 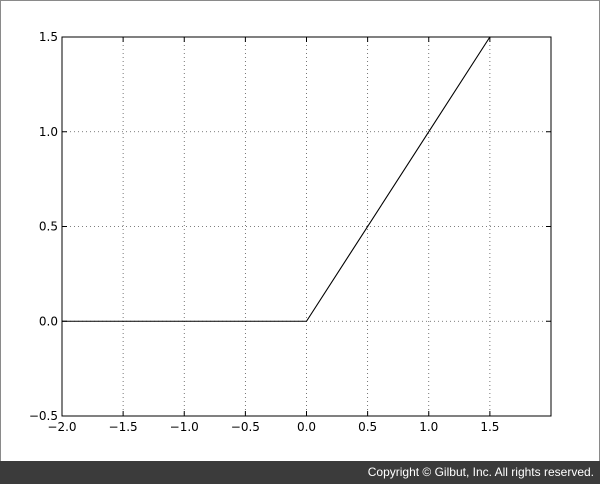 What do you see at coordinates (48, 132) in the screenshot?
I see `y-tick-label: 1.0` at bounding box center [48, 132].